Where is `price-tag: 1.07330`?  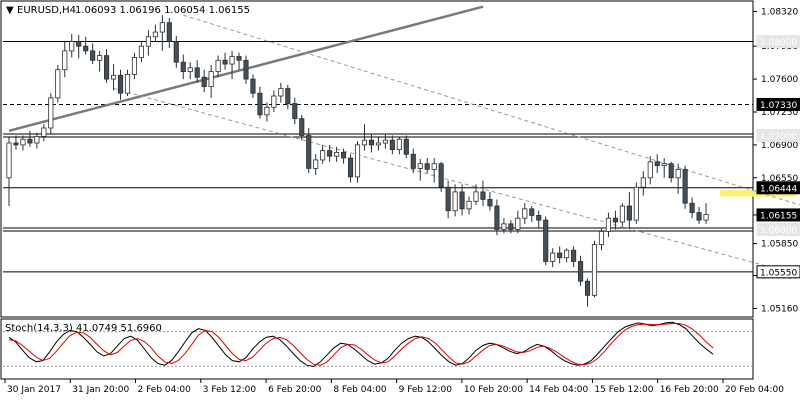
price-tag: 1.07330 is located at coordinates (778, 104).